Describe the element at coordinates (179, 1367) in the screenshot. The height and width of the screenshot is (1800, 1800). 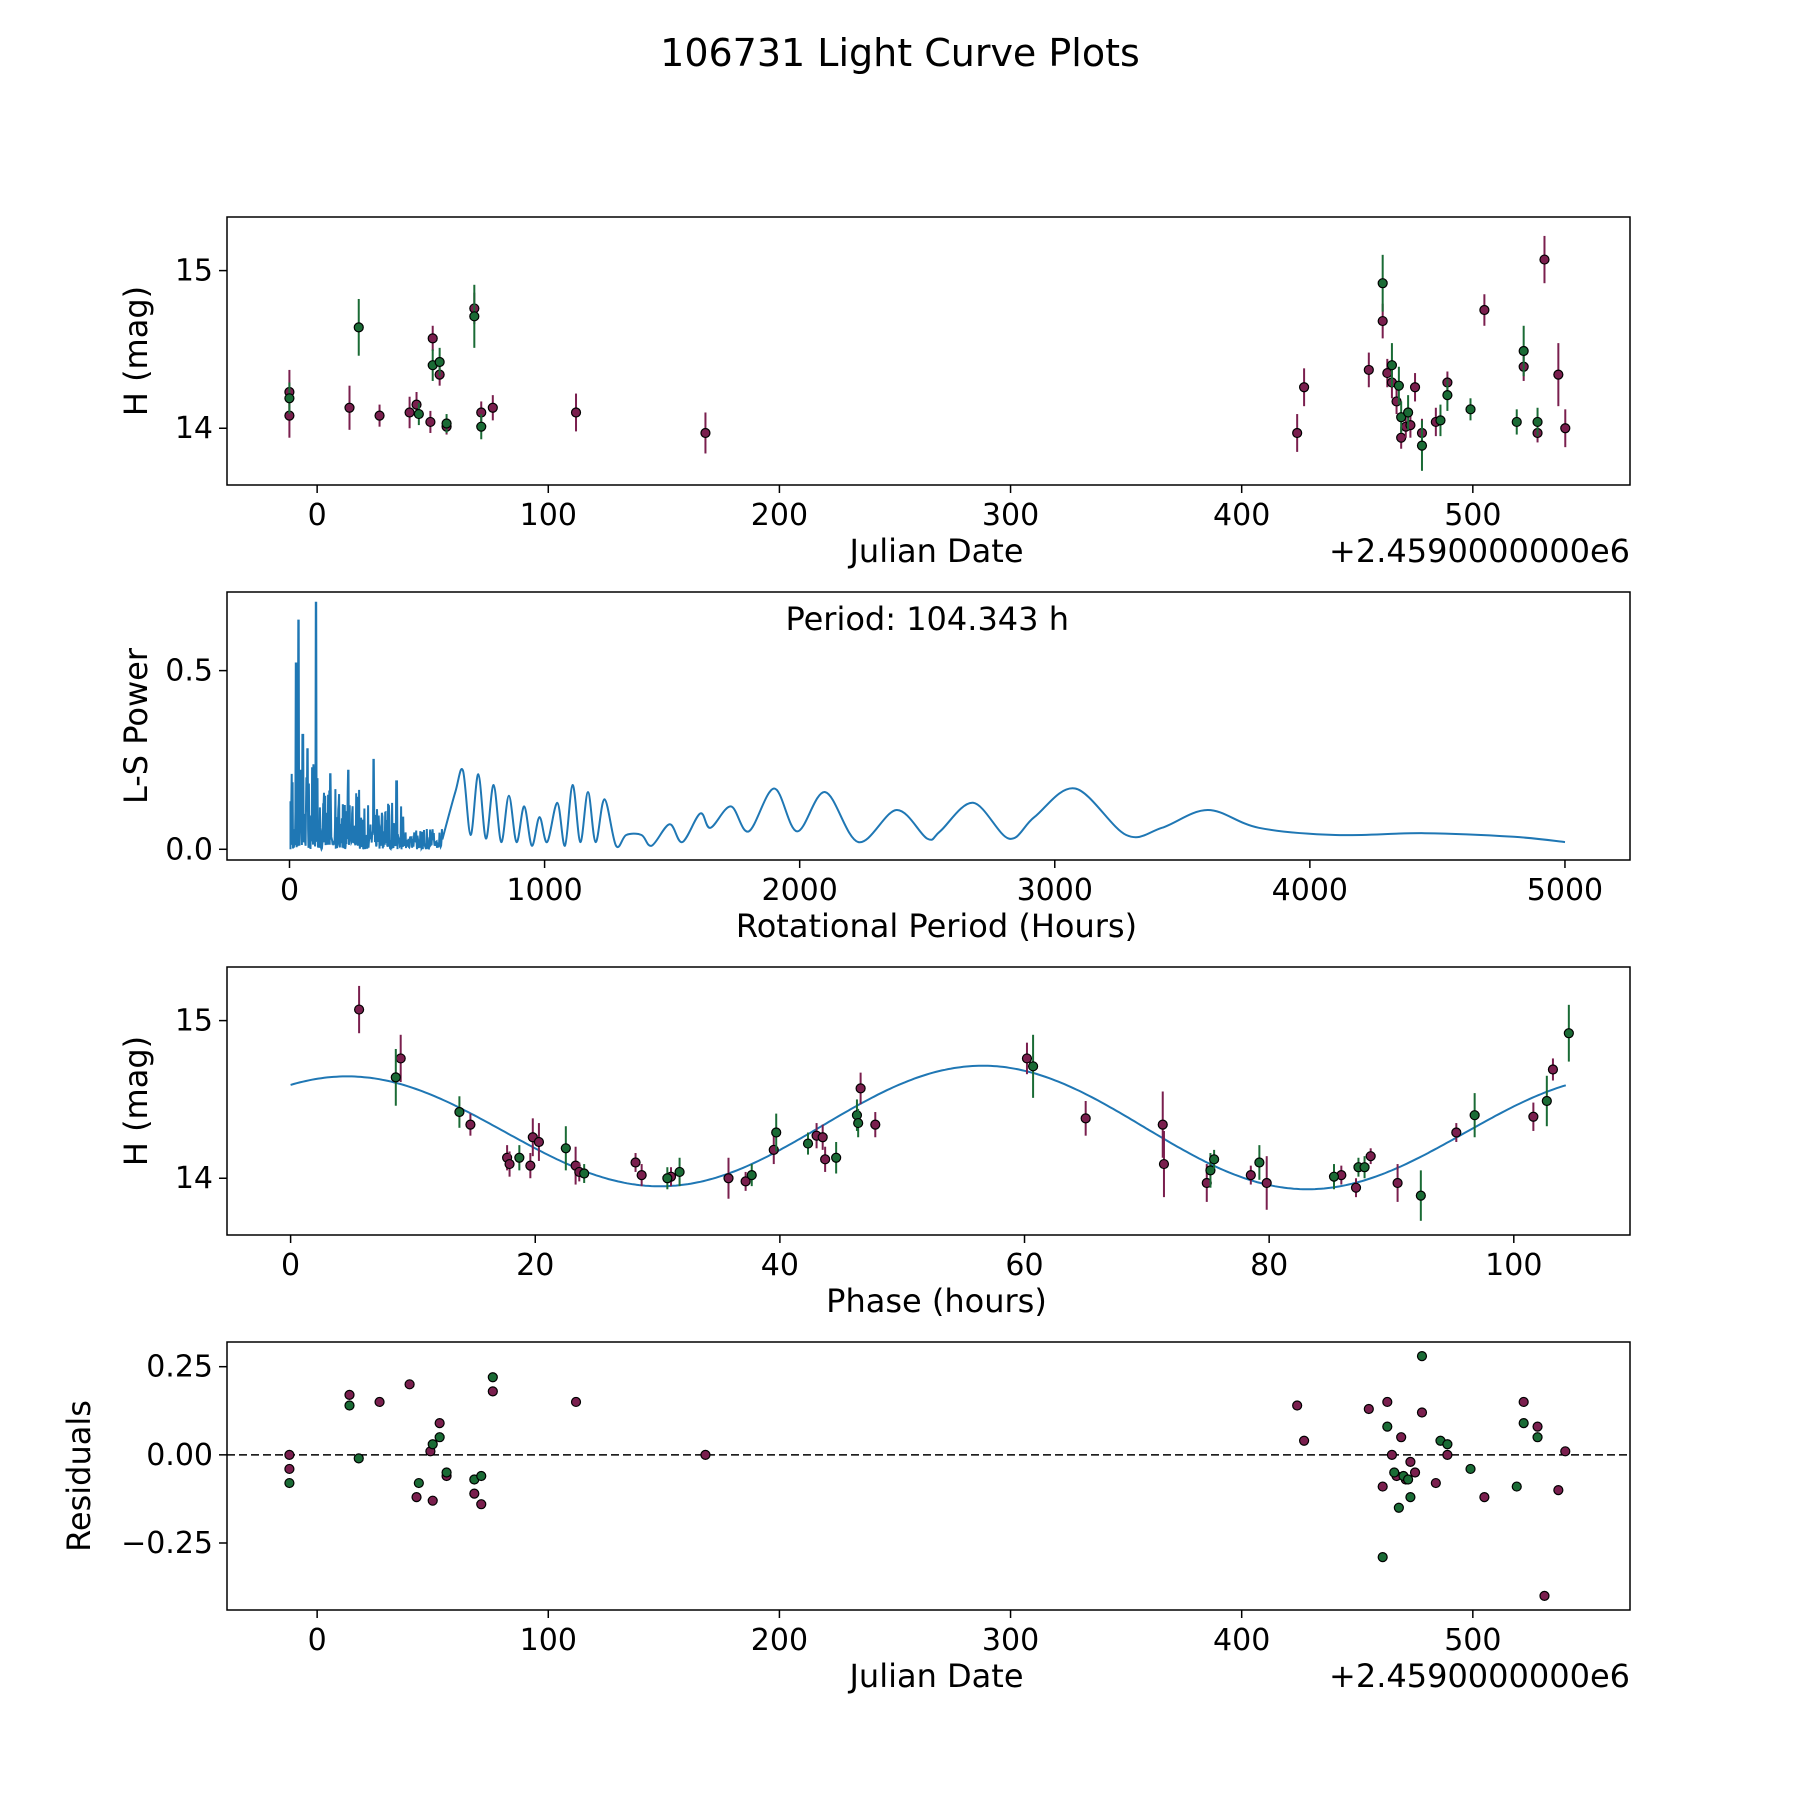
I see `y-tick-label: 0.25` at that location.